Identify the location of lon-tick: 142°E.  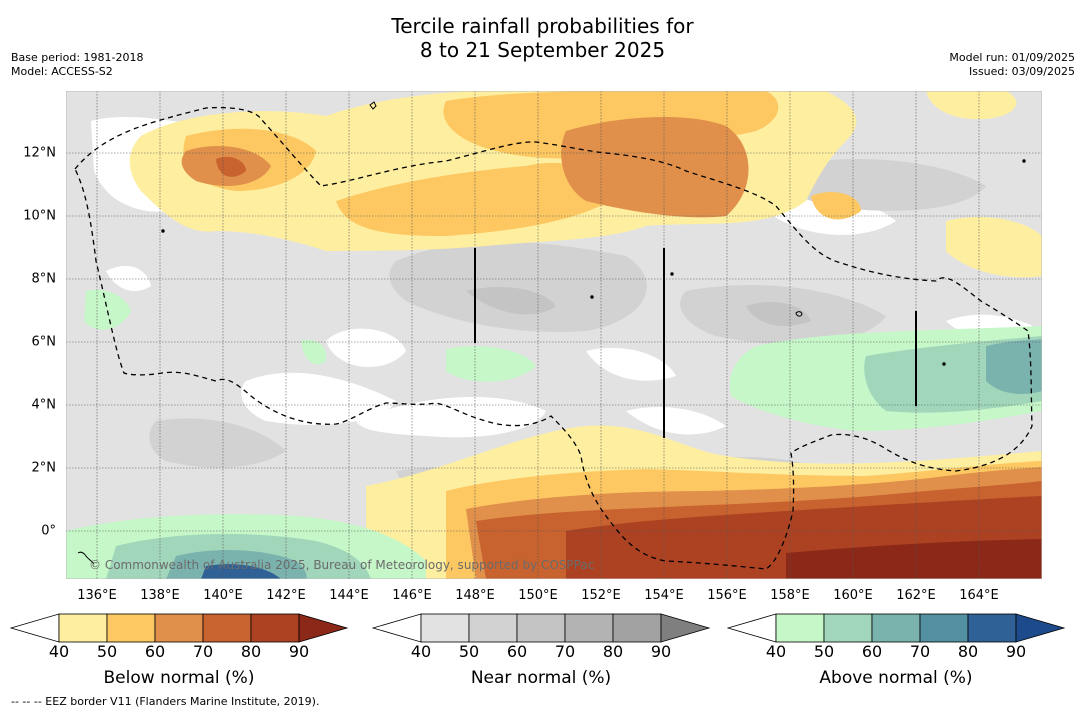
(286, 595).